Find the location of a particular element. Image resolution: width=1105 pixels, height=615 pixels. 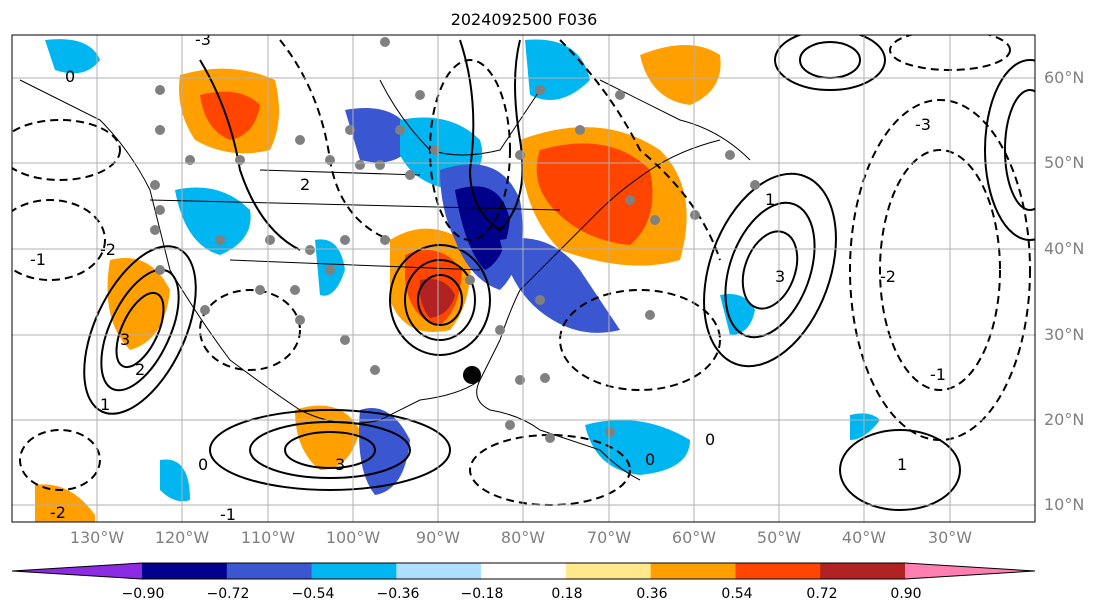

lon-label: 130°W is located at coordinates (97, 537).